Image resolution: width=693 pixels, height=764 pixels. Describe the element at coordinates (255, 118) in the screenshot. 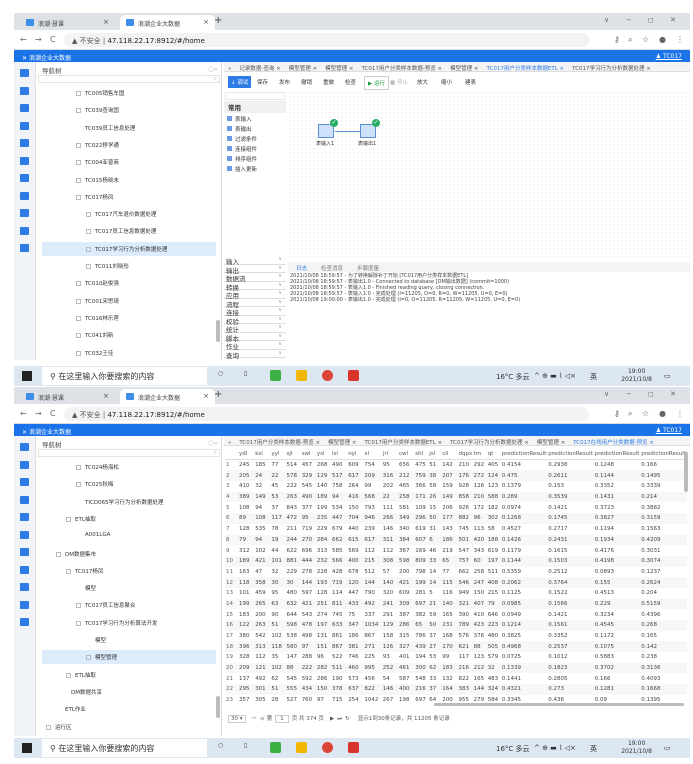

I see `palette-item: 表输入` at that location.